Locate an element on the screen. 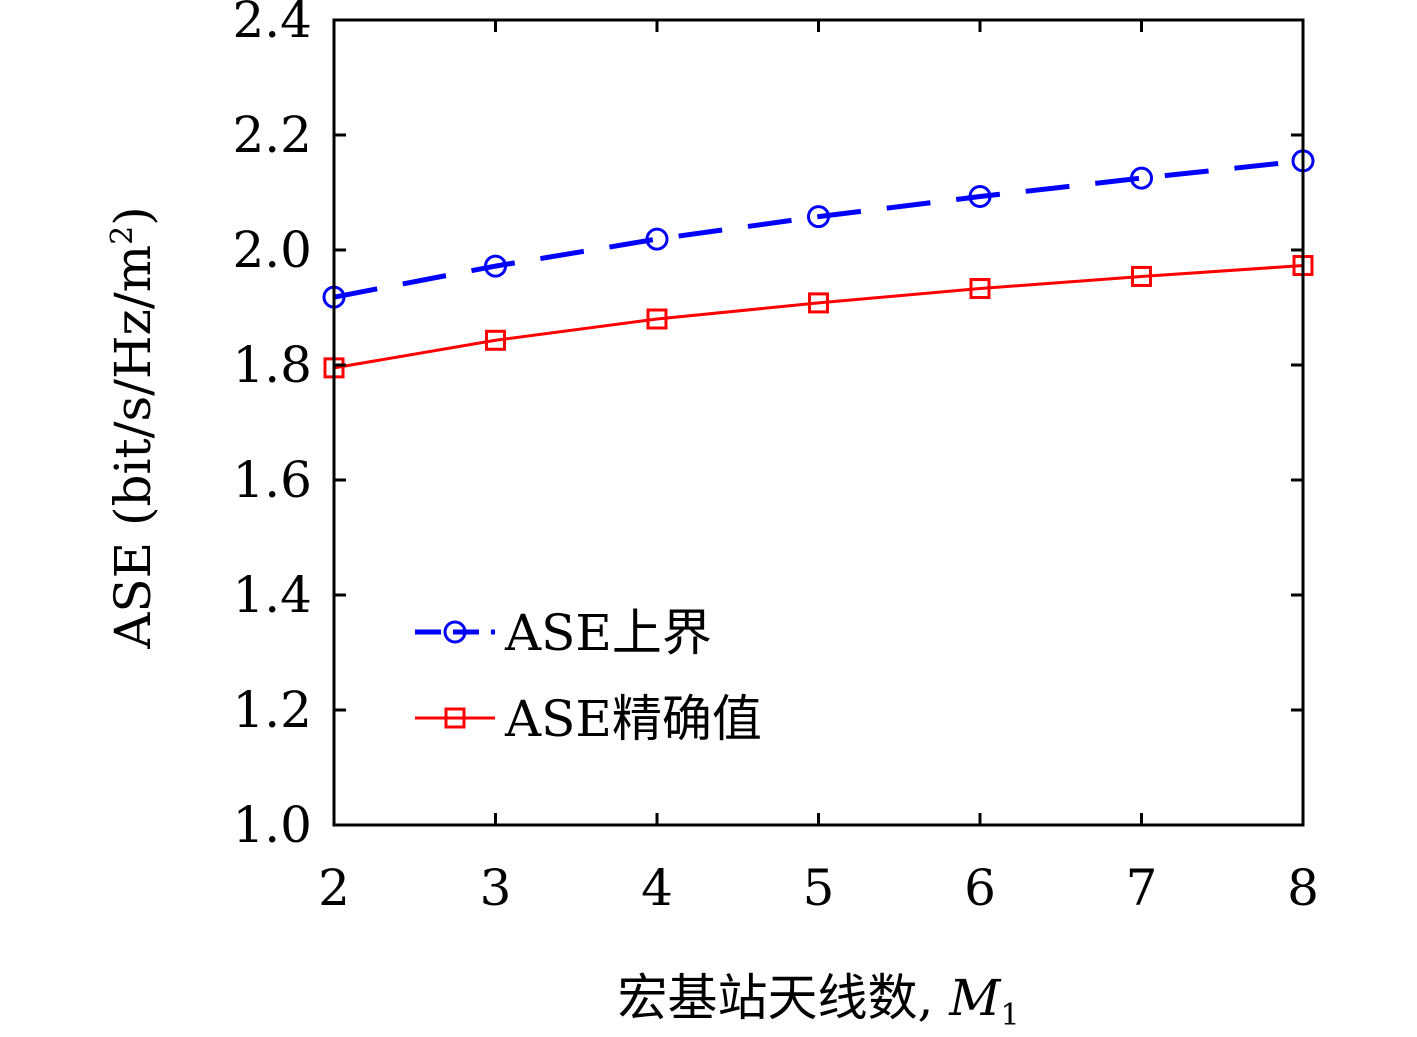  y-tick-label: 1.4 is located at coordinates (272, 595).